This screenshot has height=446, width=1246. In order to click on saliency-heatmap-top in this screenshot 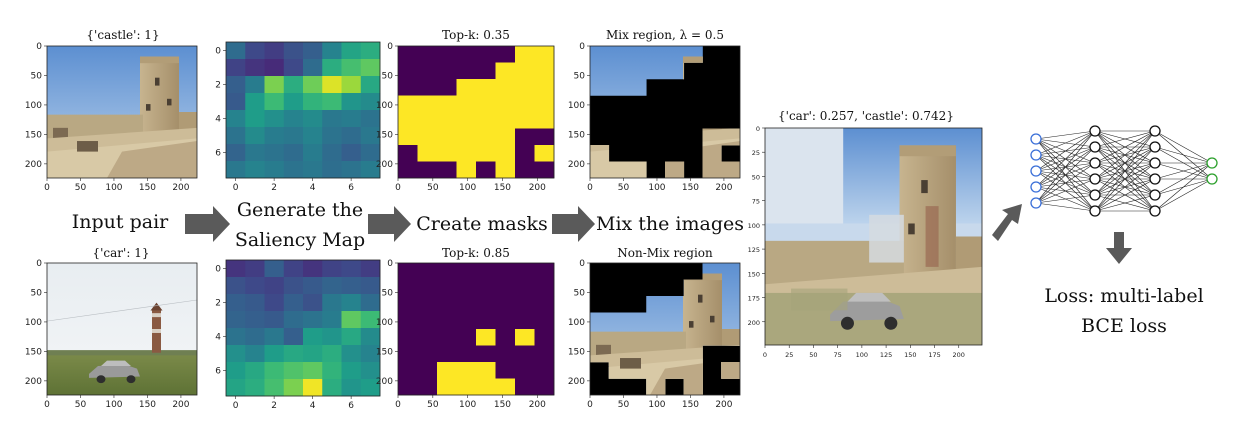, I will do `click(303, 110)`.